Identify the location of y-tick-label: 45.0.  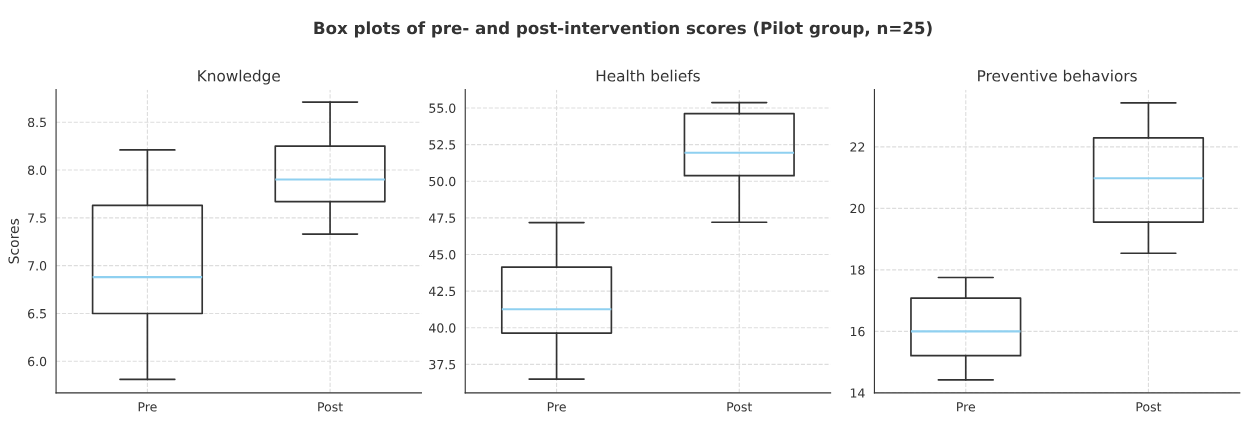
(442, 254).